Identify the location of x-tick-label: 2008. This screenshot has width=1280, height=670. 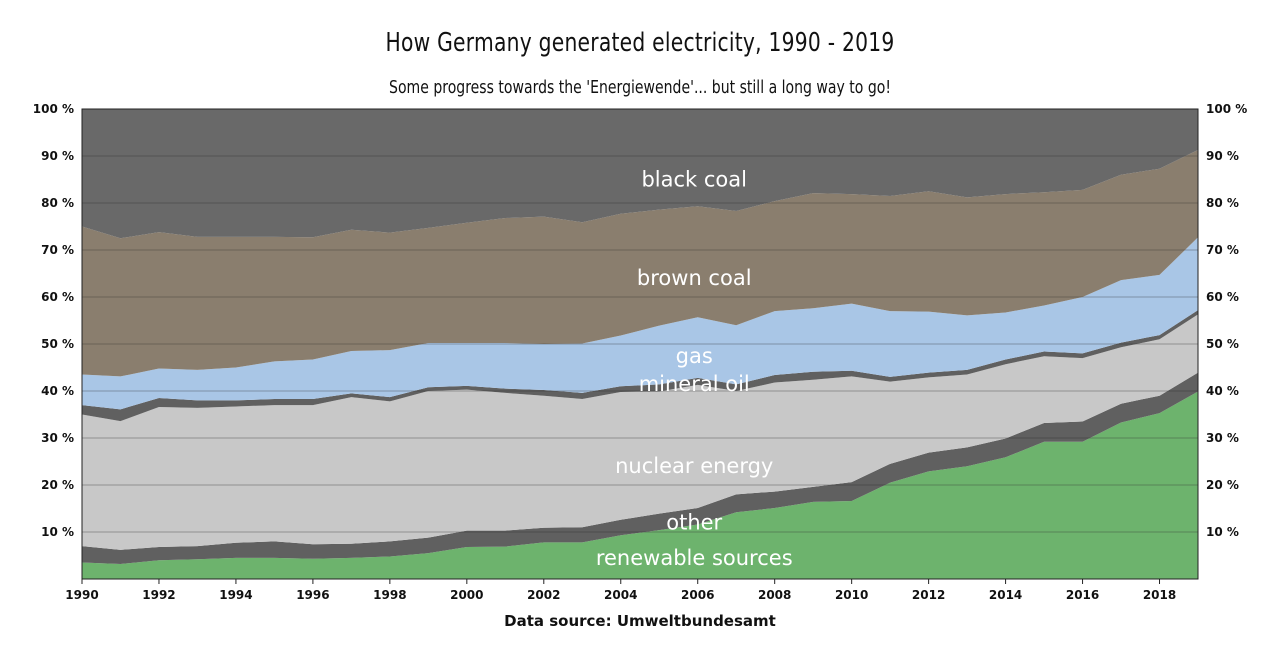
(774, 595).